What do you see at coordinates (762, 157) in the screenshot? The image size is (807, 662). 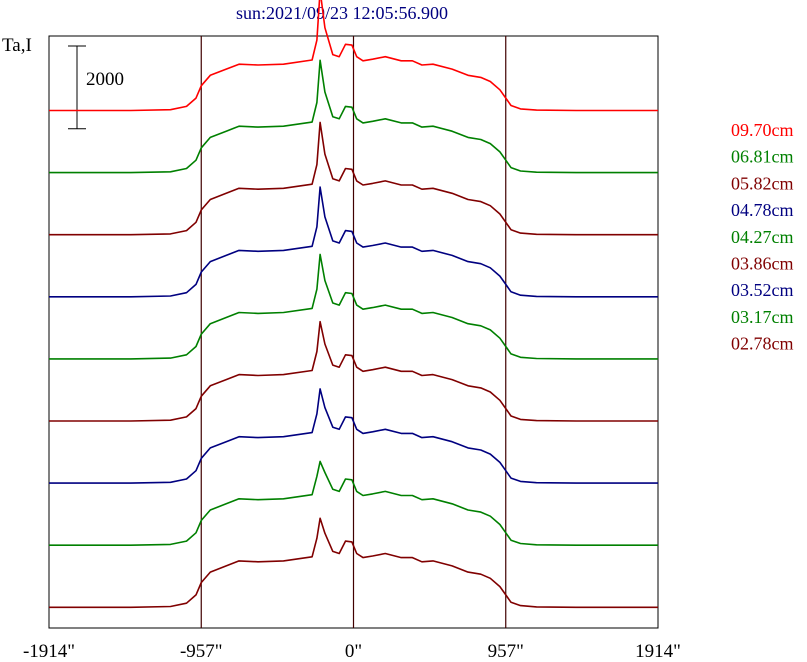 I see `legend-entry: 06.81cm` at bounding box center [762, 157].